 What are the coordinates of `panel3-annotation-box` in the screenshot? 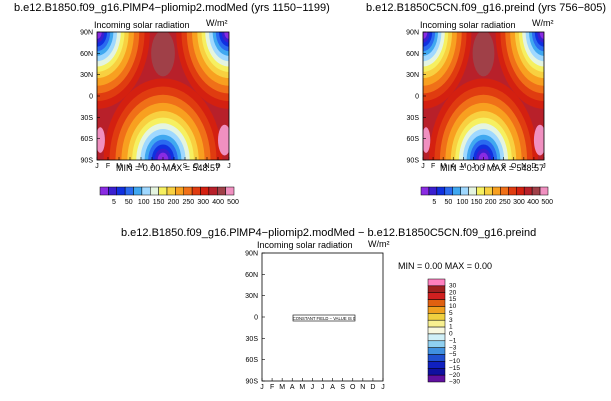 It's located at (324, 318).